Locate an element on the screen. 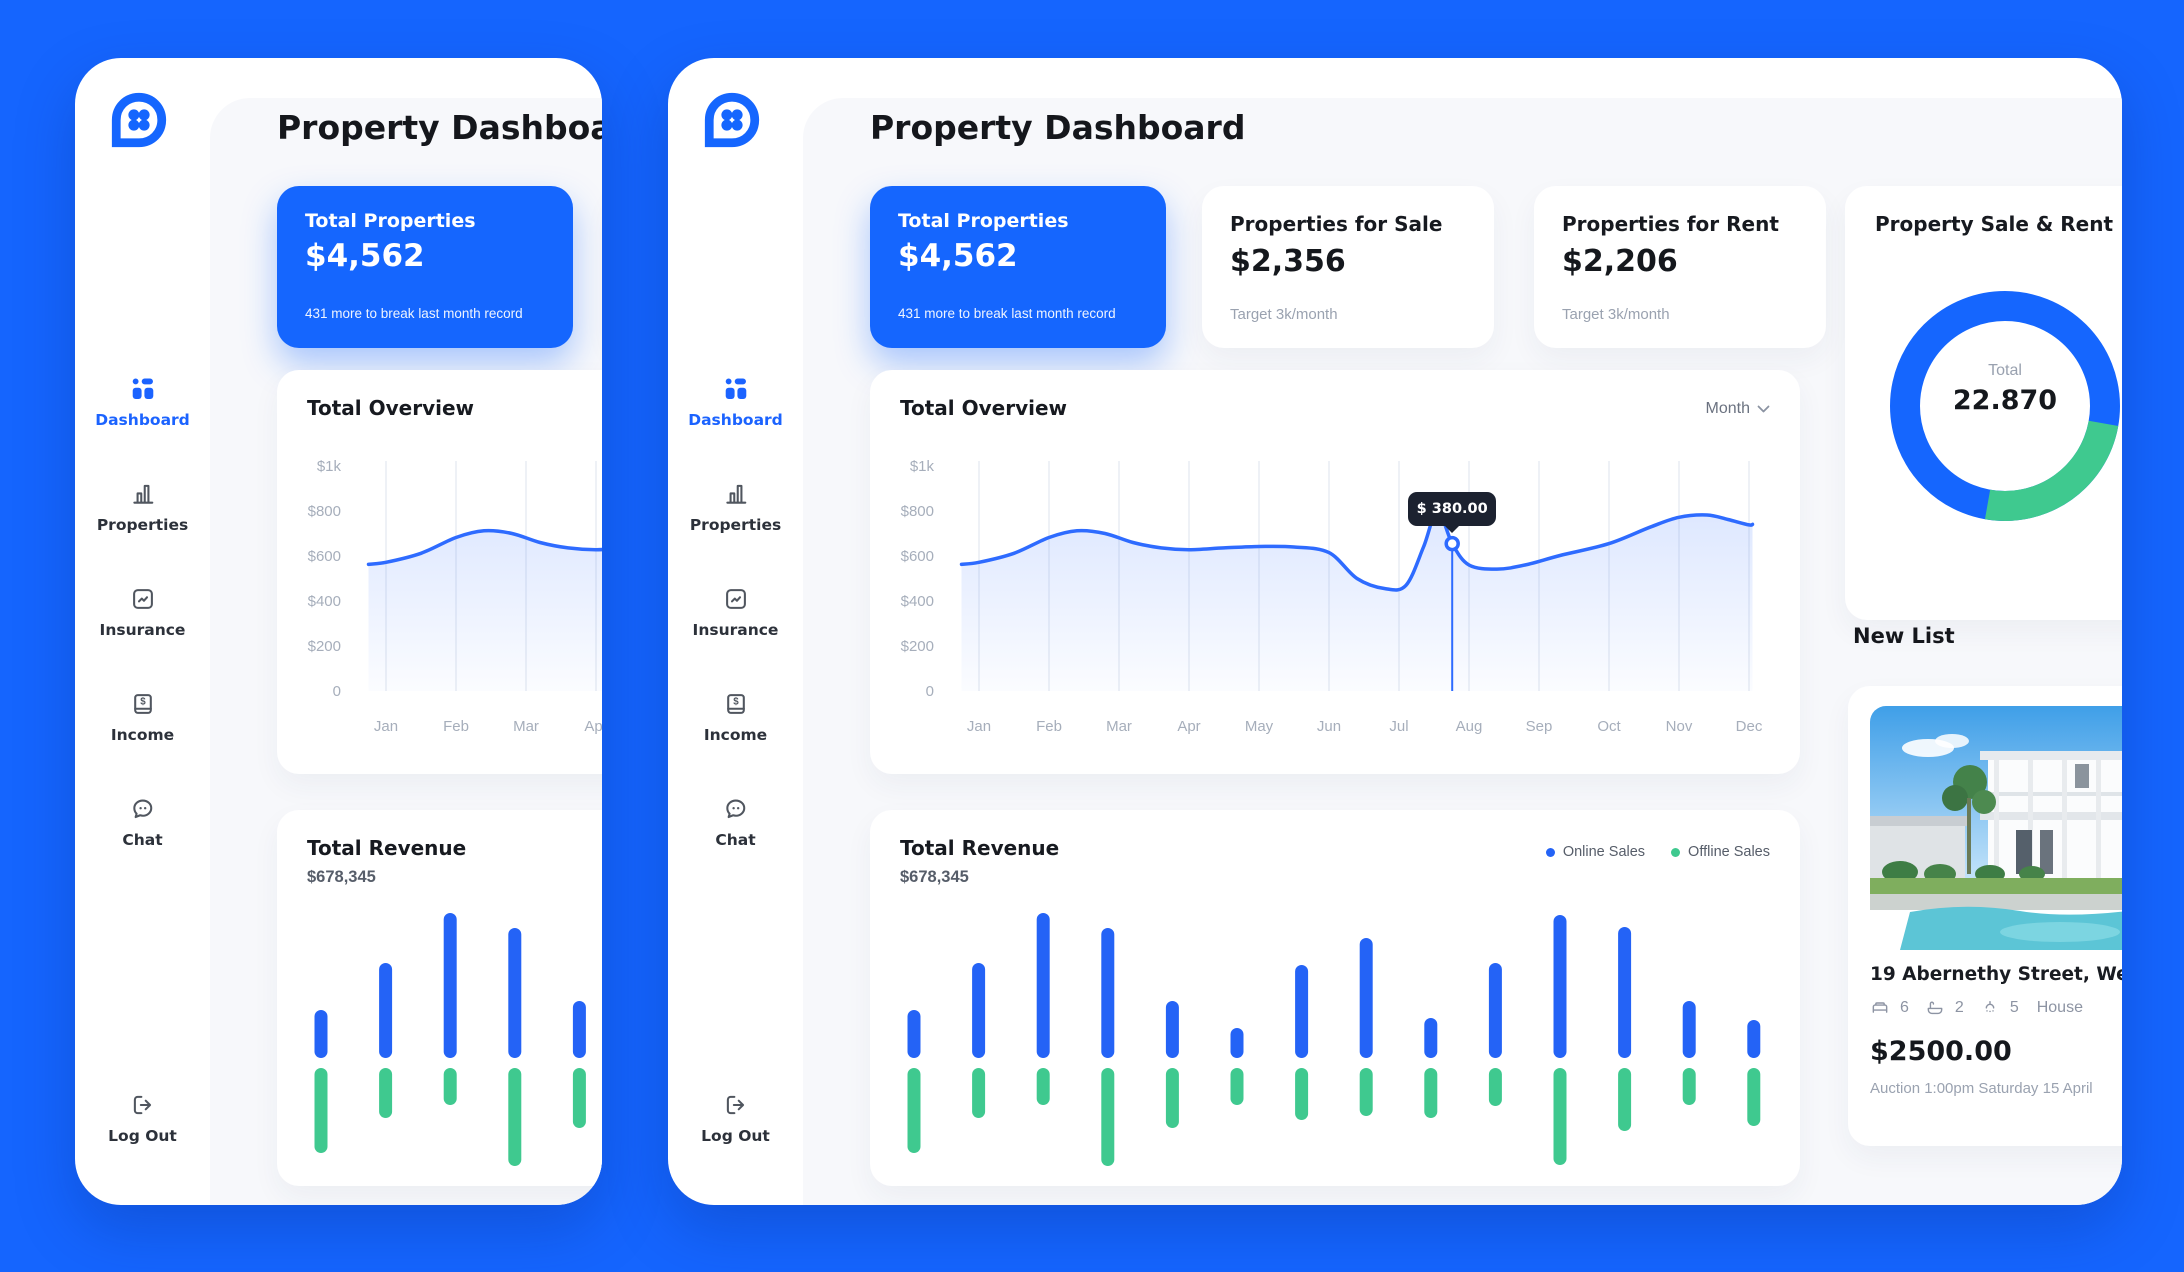 The image size is (2184, 1272). sidebar-item-label: Dashboard is located at coordinates (142, 420).